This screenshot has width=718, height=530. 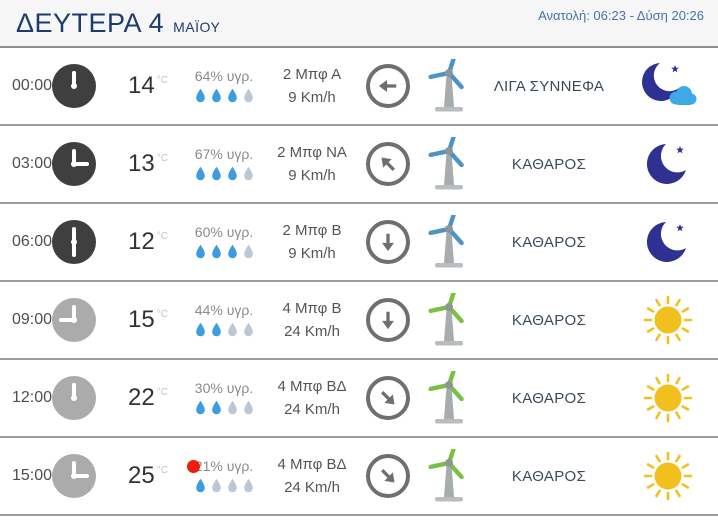 I want to click on humidity-value: 60%, so click(x=208, y=232).